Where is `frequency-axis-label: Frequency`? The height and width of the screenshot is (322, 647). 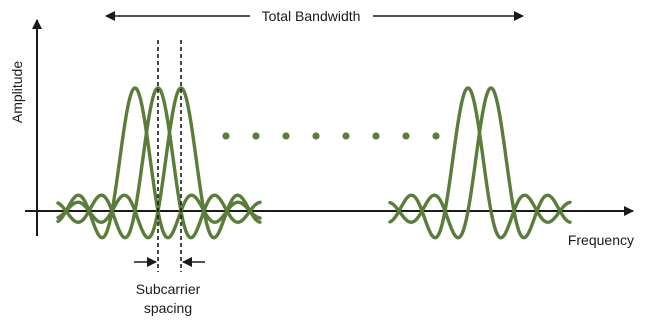
frequency-axis-label: Frequency is located at coordinates (601, 240).